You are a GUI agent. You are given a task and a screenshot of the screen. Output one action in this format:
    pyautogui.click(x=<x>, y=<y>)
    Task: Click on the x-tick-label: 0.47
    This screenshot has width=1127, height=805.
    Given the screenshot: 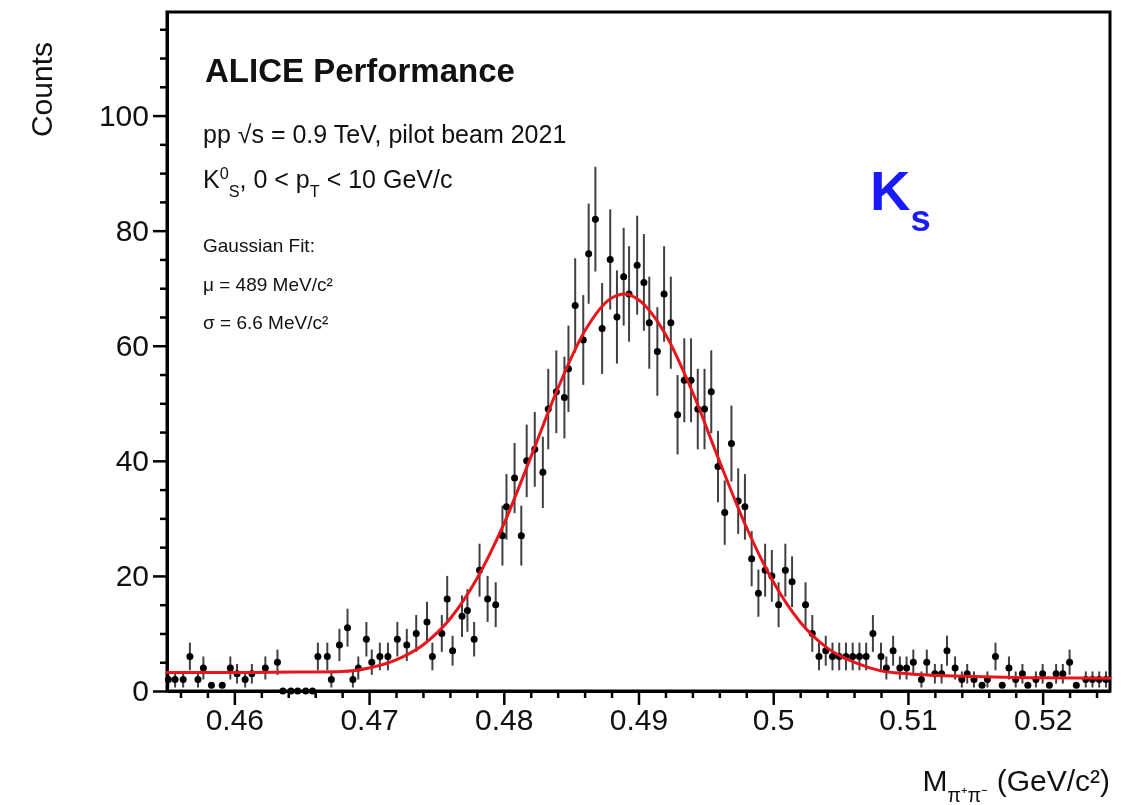 What is the action you would take?
    pyautogui.click(x=369, y=720)
    